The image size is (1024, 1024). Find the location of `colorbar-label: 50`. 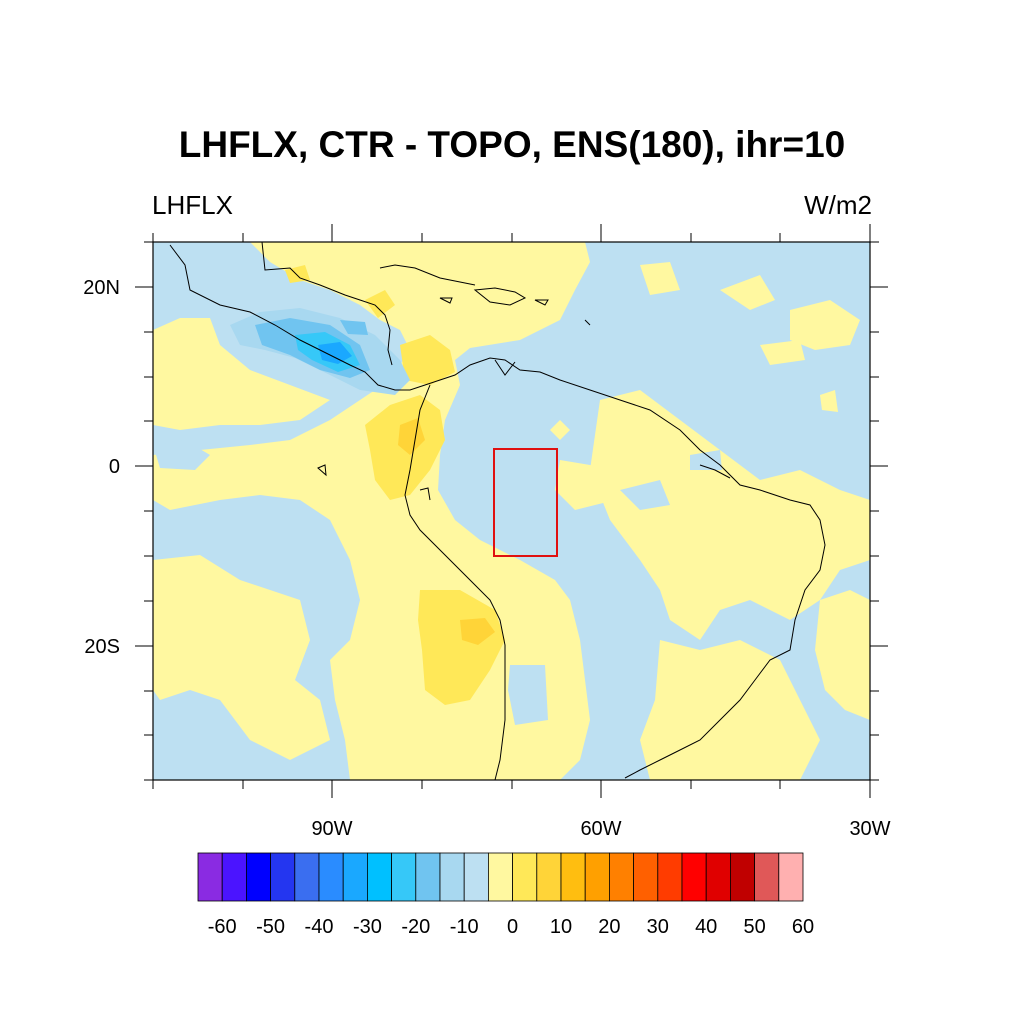

colorbar-label: 50 is located at coordinates (754, 927).